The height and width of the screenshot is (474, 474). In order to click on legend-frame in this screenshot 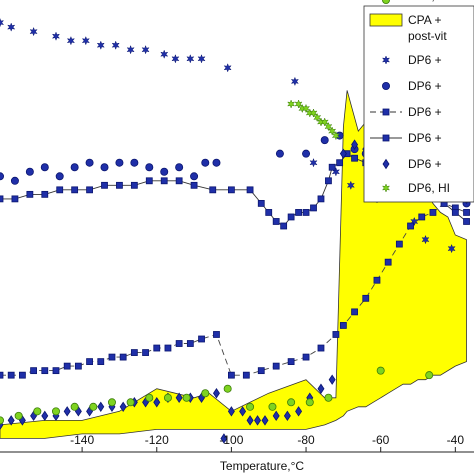, I will do `click(418, 104)`.